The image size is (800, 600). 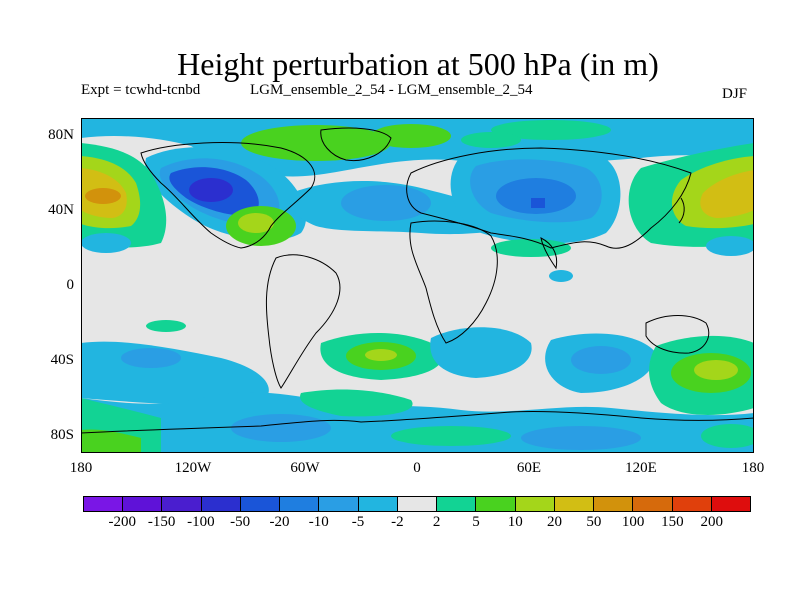 I want to click on season-label: DJF, so click(x=735, y=94).